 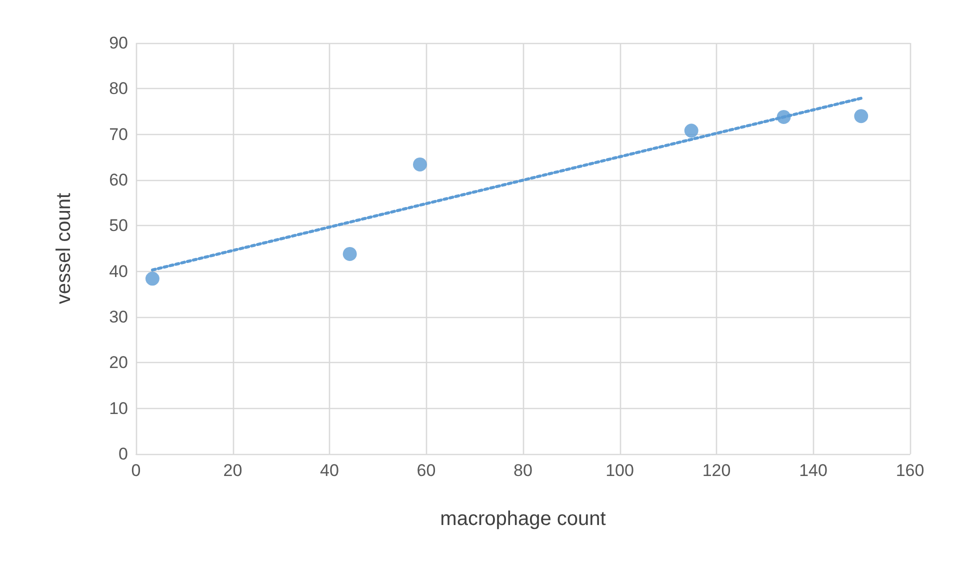 I want to click on x-tick-label: 0, so click(x=136, y=470).